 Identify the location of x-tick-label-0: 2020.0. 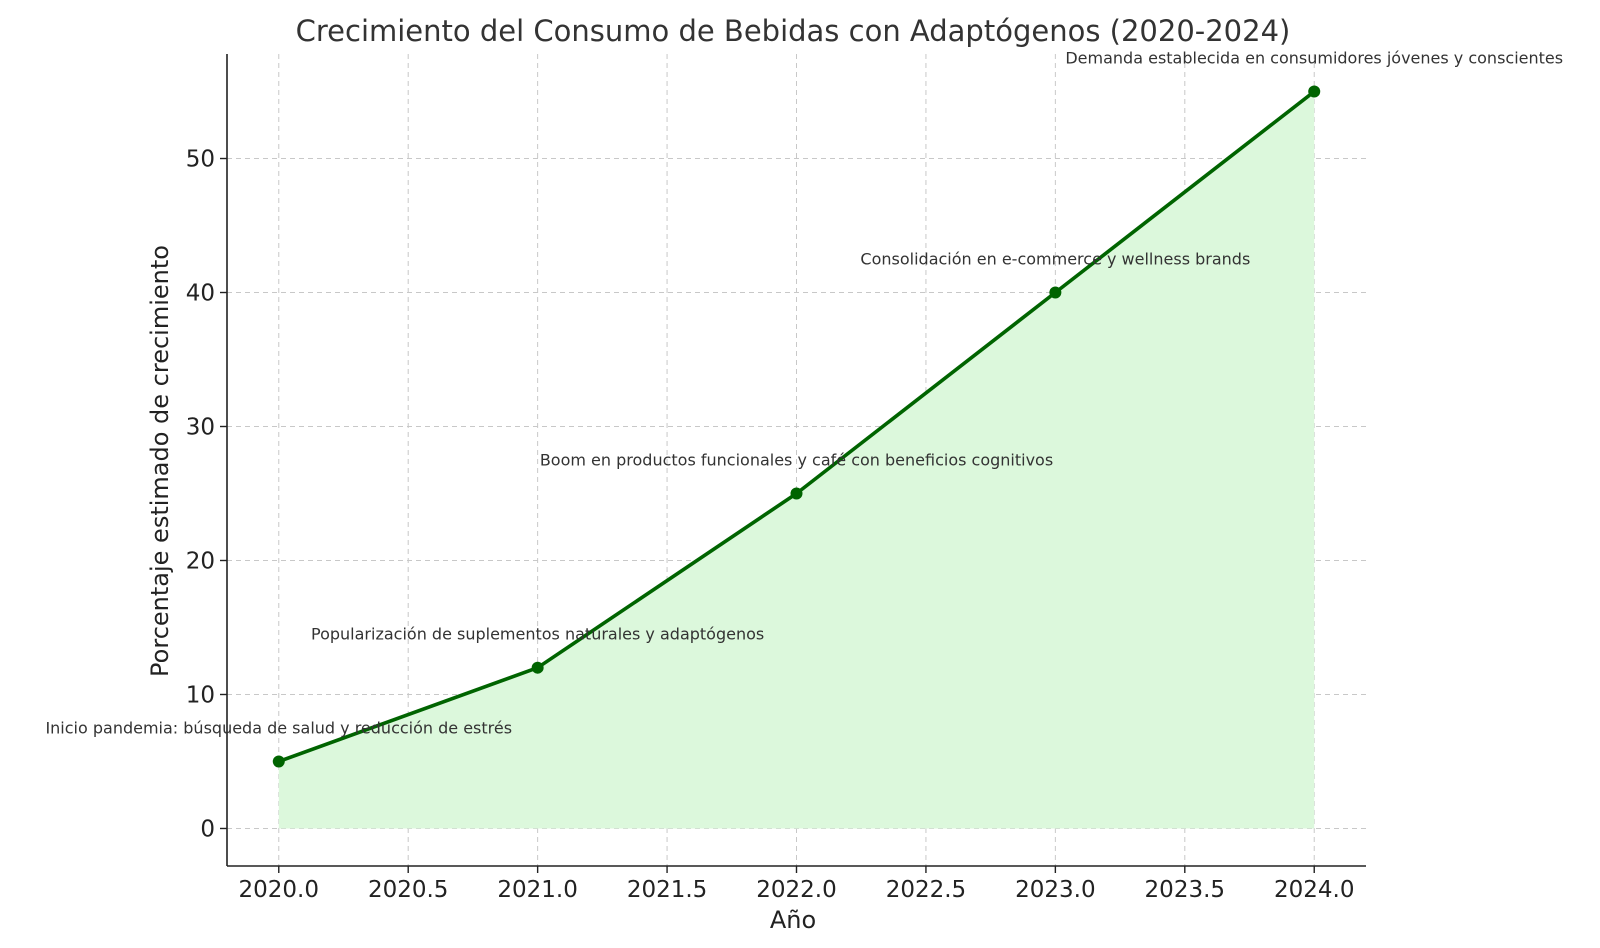
(279, 890).